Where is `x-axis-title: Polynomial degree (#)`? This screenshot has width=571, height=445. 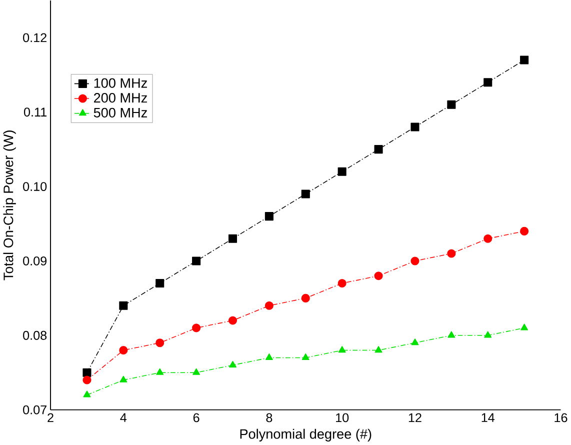
x-axis-title: Polynomial degree (#) is located at coordinates (306, 435).